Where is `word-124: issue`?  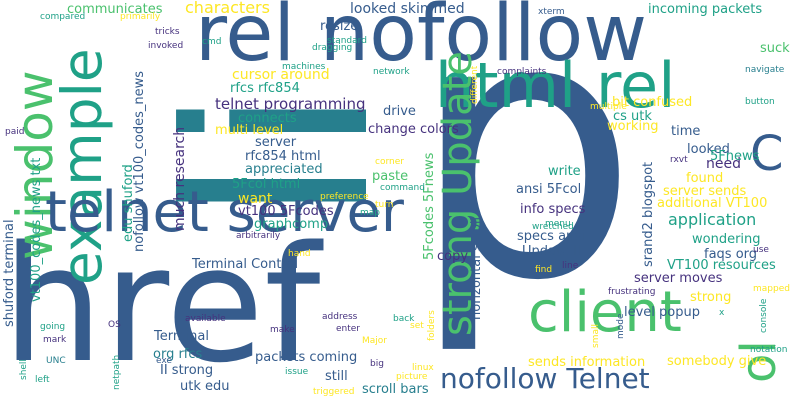
word-124: issue is located at coordinates (297, 372).